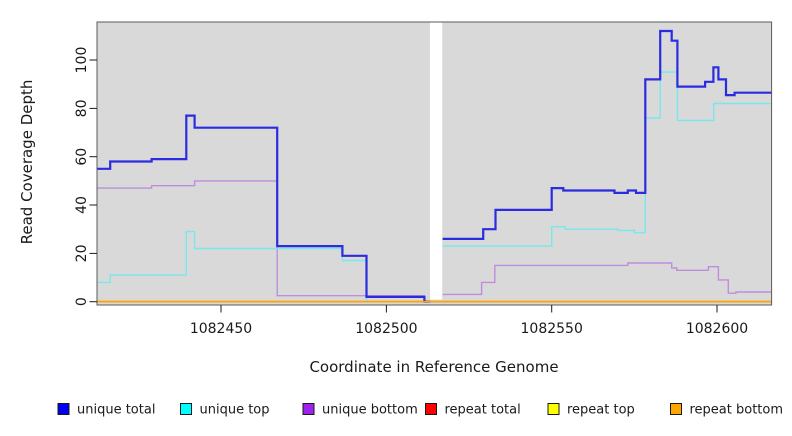 The height and width of the screenshot is (436, 792). What do you see at coordinates (82, 301) in the screenshot?
I see `y-tick-label: 0` at bounding box center [82, 301].